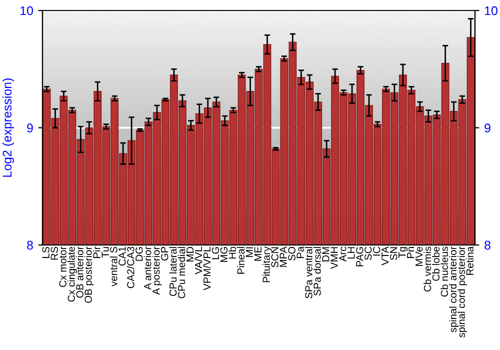 The width and height of the screenshot is (500, 350). What do you see at coordinates (157, 270) in the screenshot?
I see `x-tick-label: A posterior` at bounding box center [157, 270].